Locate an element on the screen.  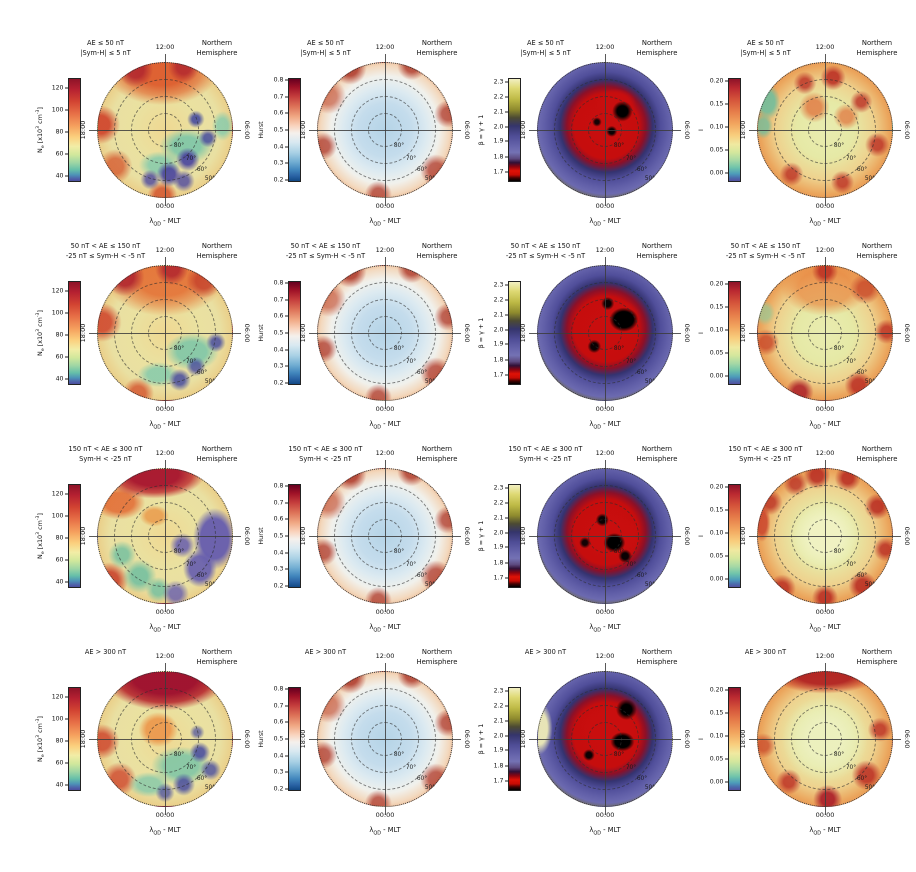
colorbar: I 0.20 0.15 0.10 0.05 0.00 is located at coordinates (719, 739).